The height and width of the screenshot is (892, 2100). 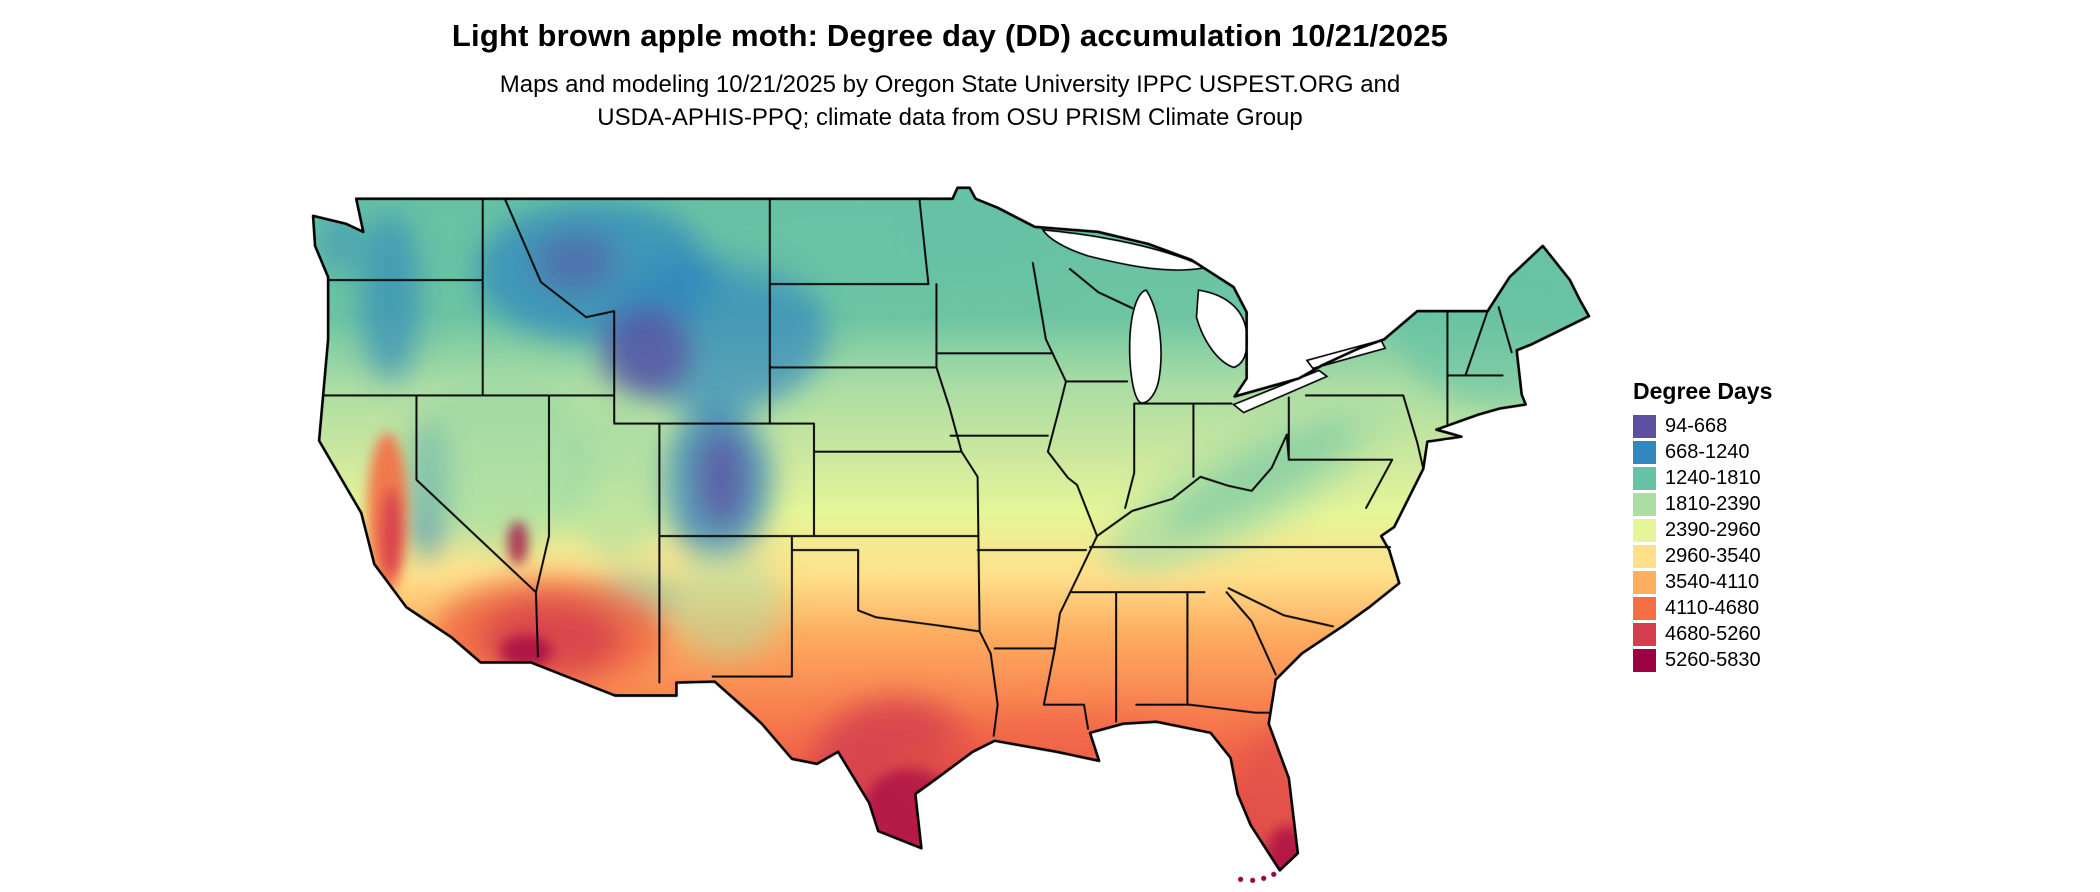 I want to click on legend-row: 4110-4680, so click(x=1702, y=608).